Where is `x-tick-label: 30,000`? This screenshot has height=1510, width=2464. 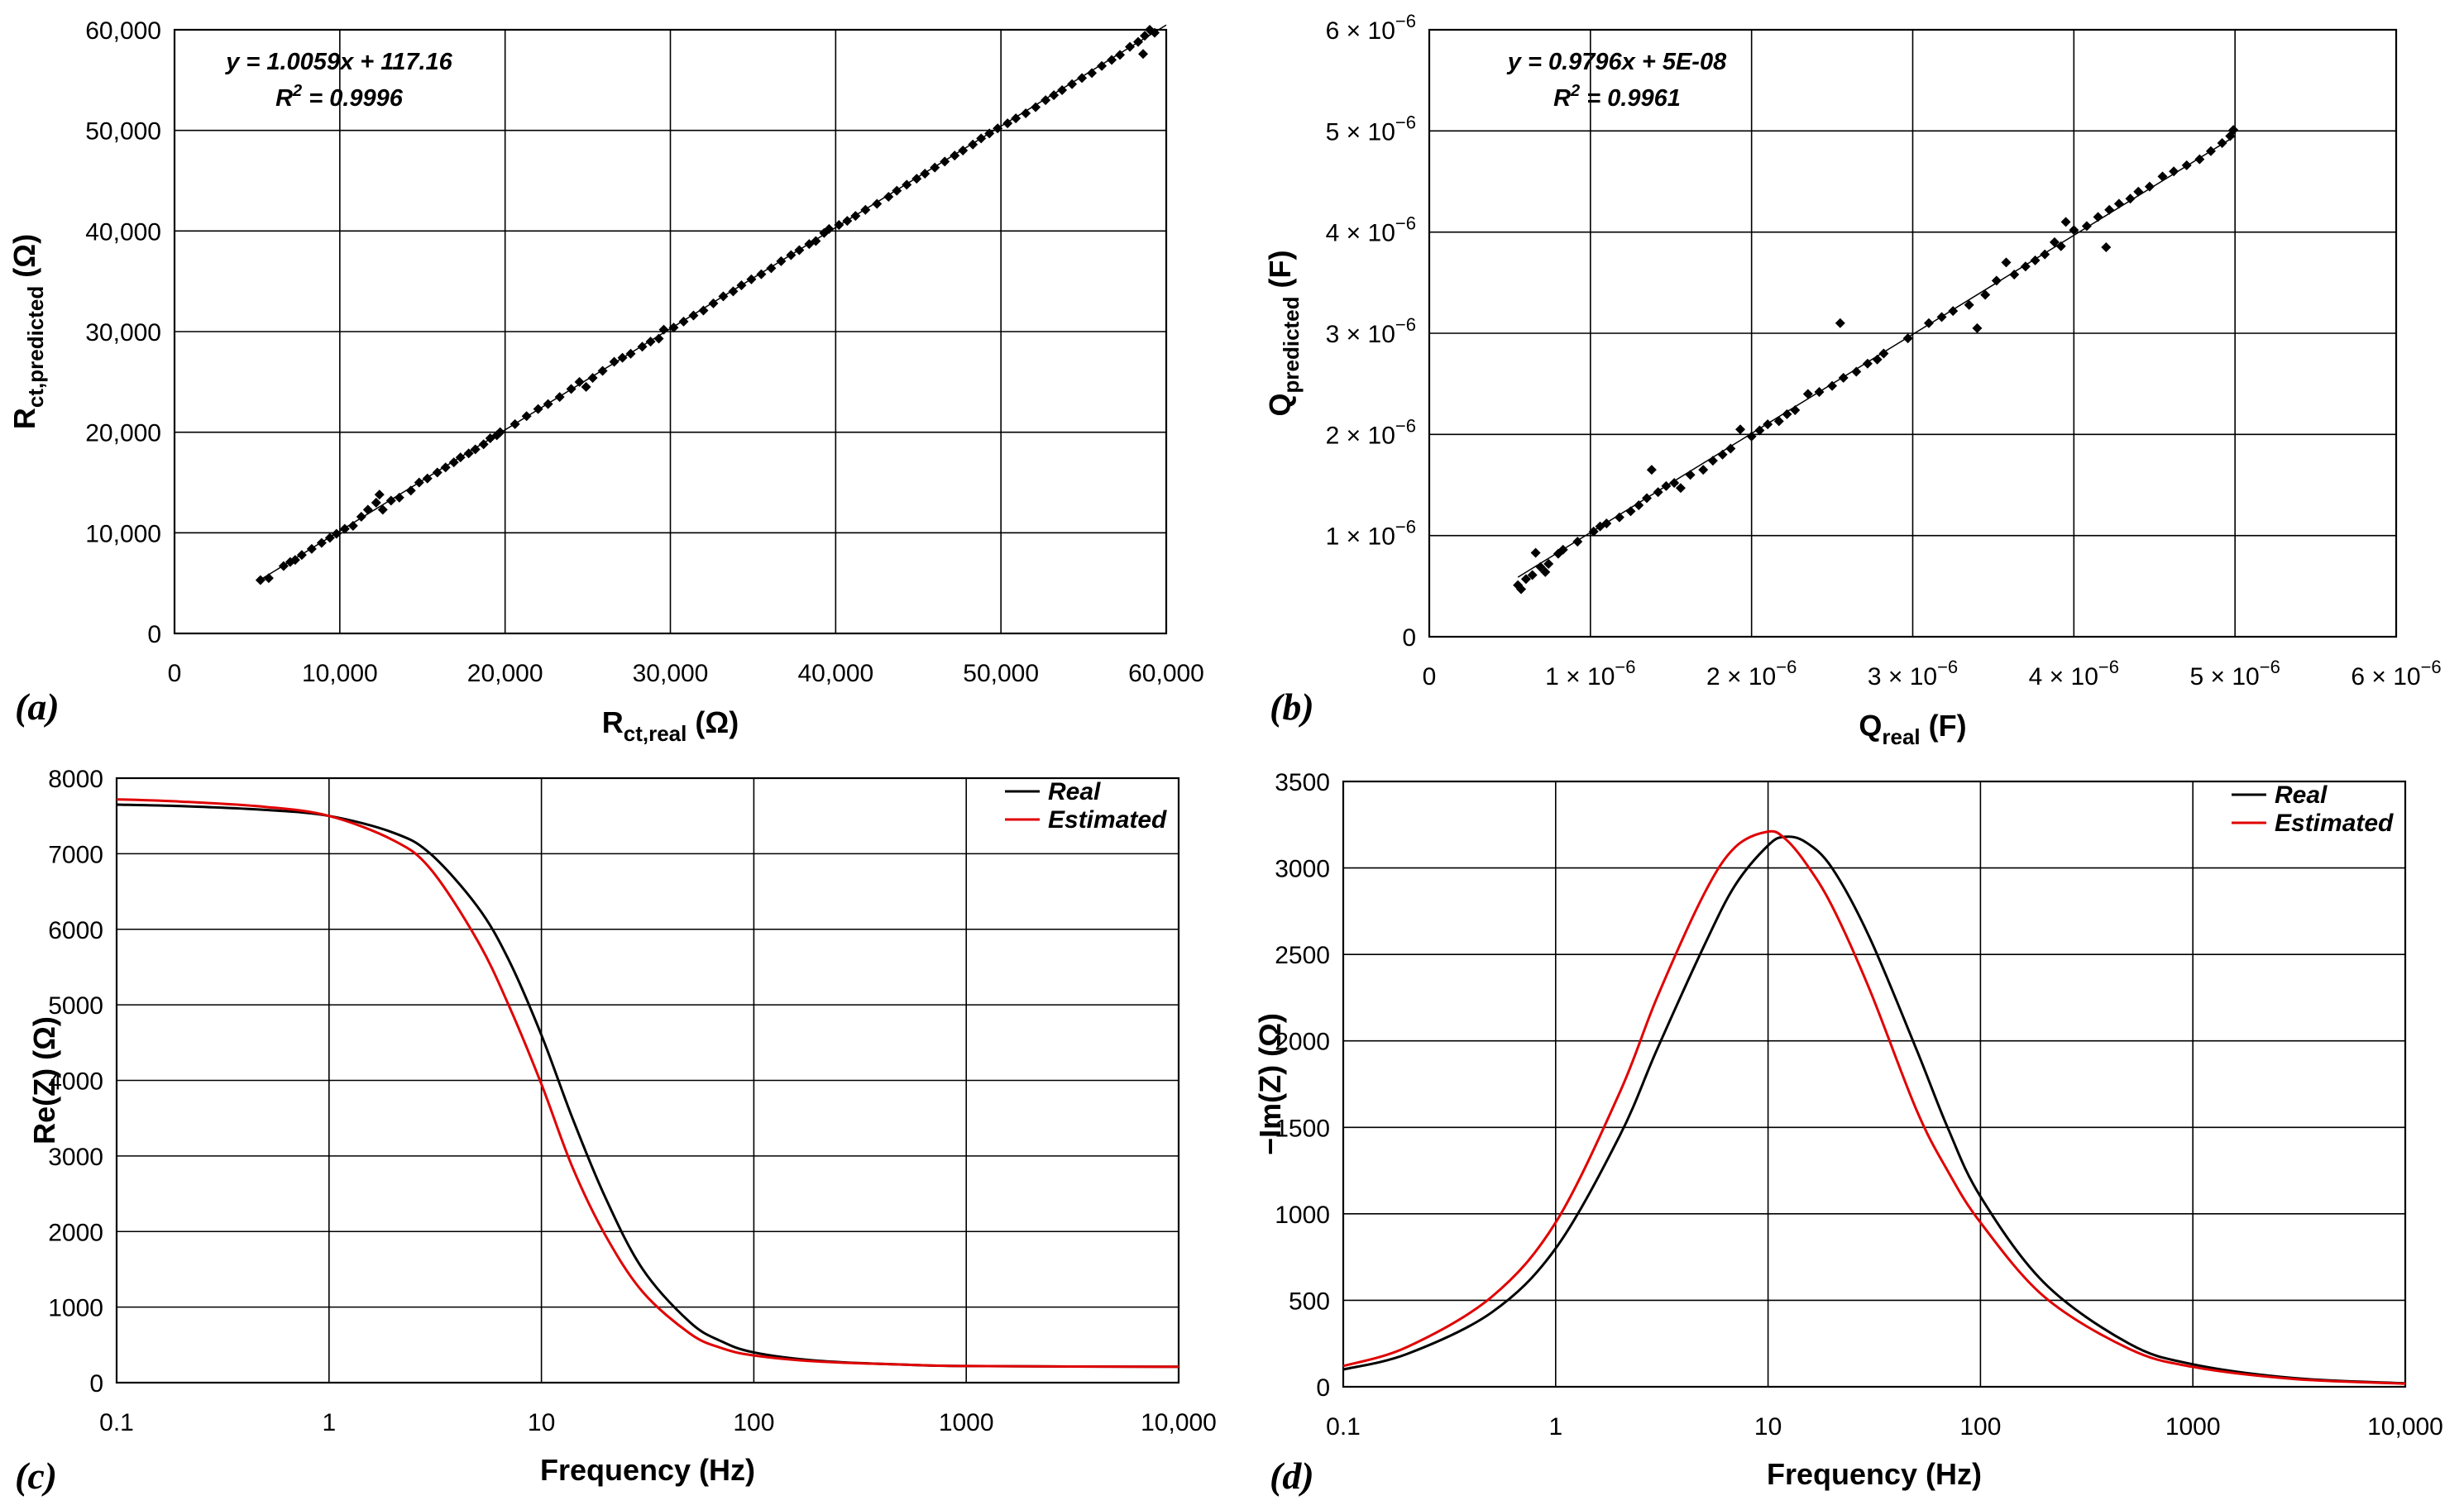 x-tick-label: 30,000 is located at coordinates (671, 673).